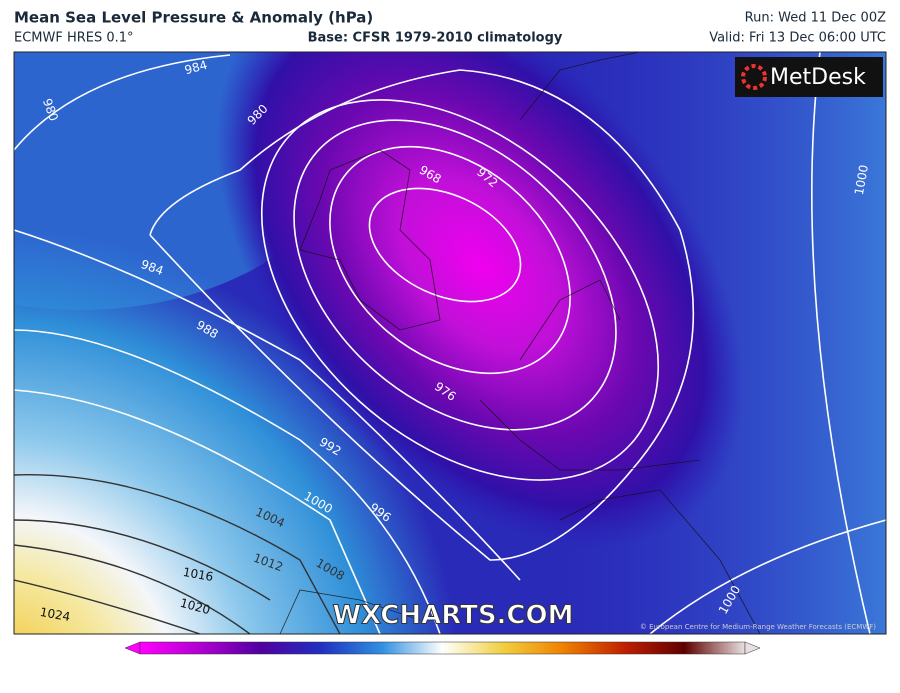  I want to click on colorbar, so click(442, 648).